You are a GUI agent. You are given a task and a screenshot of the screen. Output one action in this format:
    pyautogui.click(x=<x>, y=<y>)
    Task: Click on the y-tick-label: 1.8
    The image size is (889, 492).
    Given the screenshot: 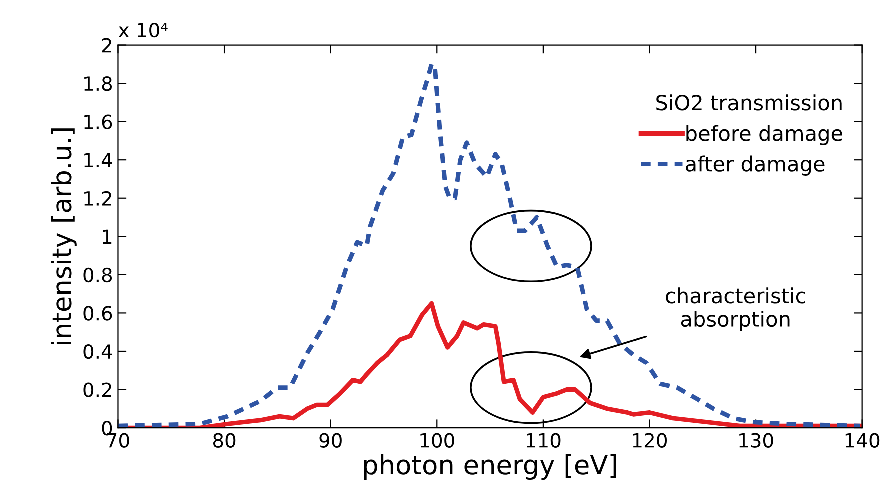 What is the action you would take?
    pyautogui.click(x=98, y=84)
    